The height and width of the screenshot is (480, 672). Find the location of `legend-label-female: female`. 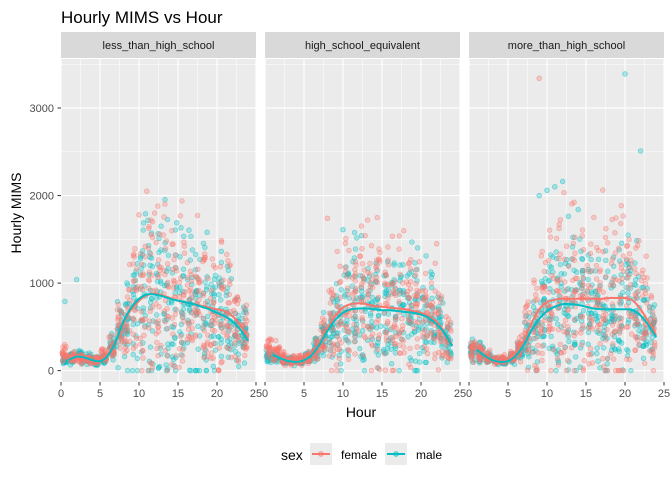

legend-label-female: female is located at coordinates (359, 455).